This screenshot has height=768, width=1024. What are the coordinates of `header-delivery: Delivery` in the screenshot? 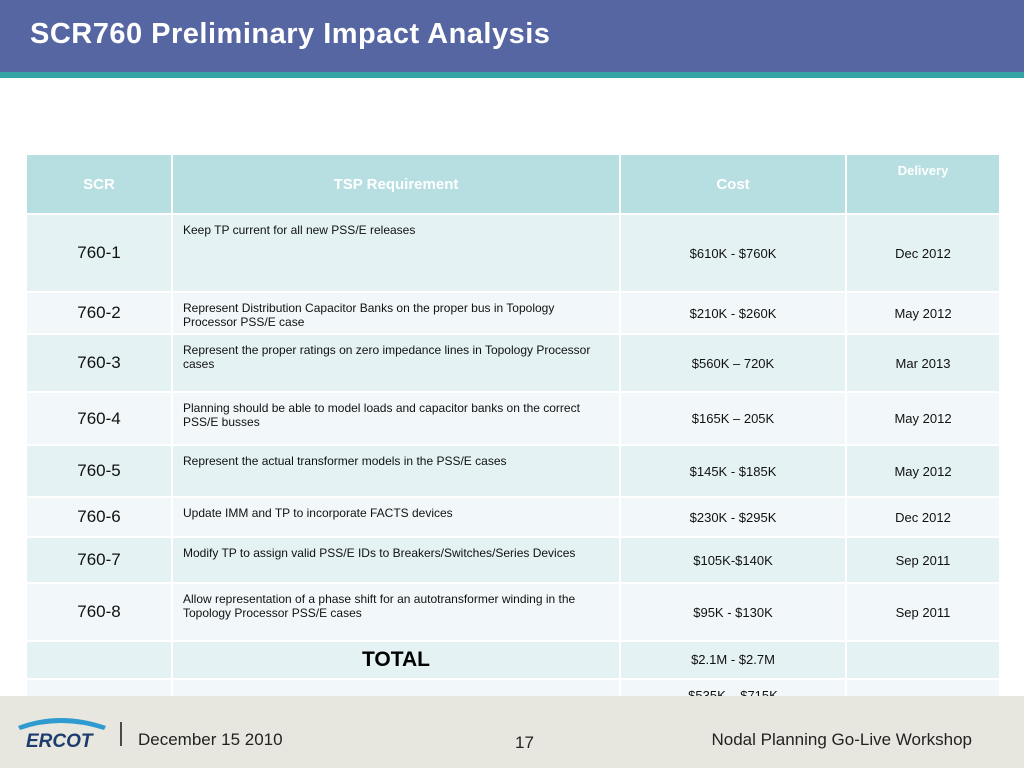 It's located at (923, 184).